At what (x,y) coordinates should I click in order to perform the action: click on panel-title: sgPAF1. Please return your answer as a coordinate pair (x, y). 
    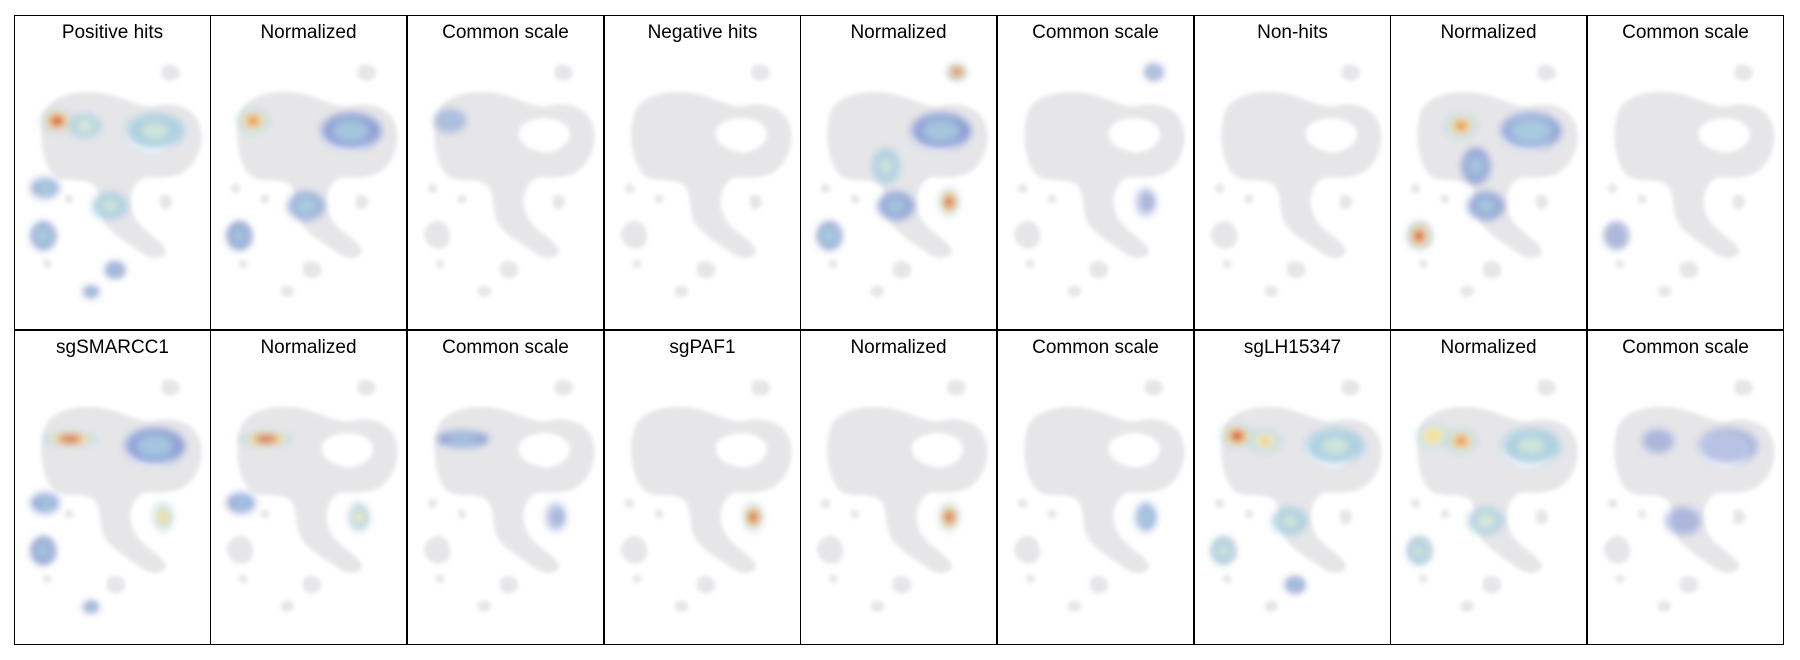
    Looking at the image, I should click on (702, 347).